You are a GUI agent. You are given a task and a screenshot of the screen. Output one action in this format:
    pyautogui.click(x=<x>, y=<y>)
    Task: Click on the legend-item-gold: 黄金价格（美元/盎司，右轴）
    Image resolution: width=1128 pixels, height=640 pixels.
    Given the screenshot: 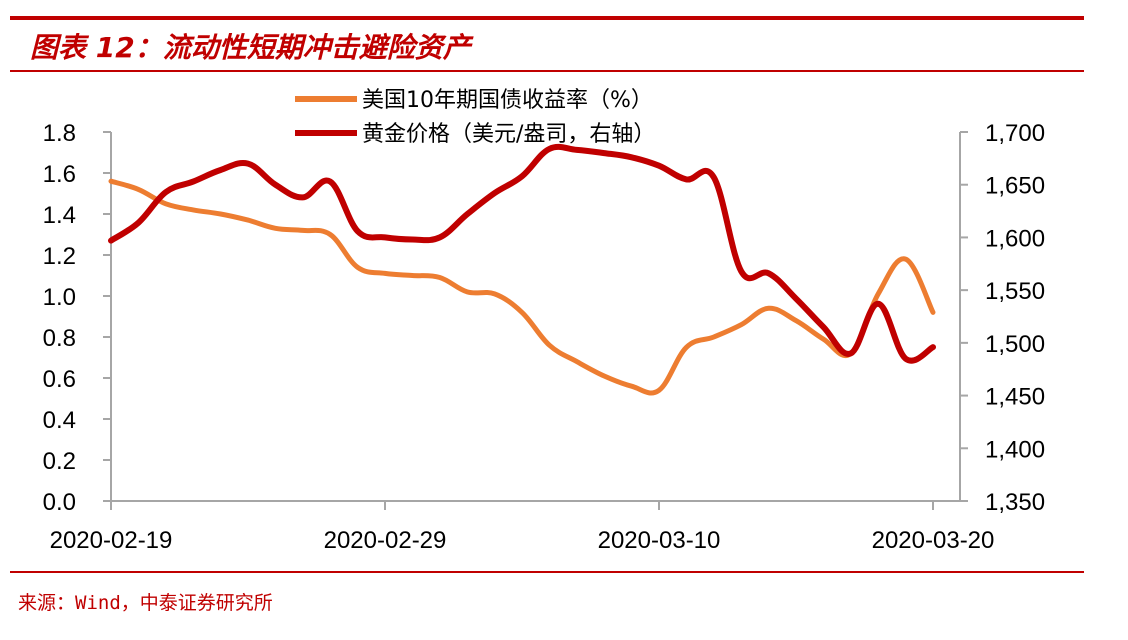 What is the action you would take?
    pyautogui.click(x=475, y=134)
    